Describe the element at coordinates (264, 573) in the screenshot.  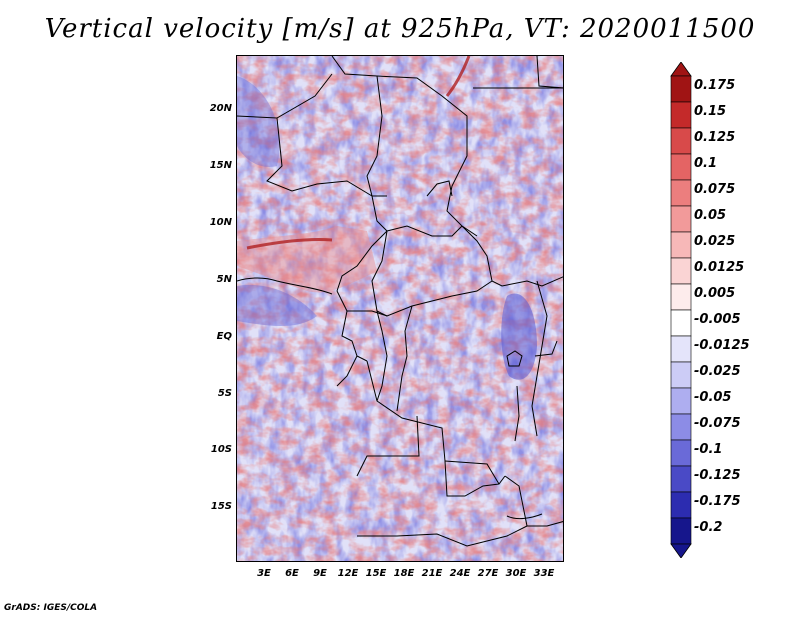
I see `lon-label-3e: 3E` at that location.